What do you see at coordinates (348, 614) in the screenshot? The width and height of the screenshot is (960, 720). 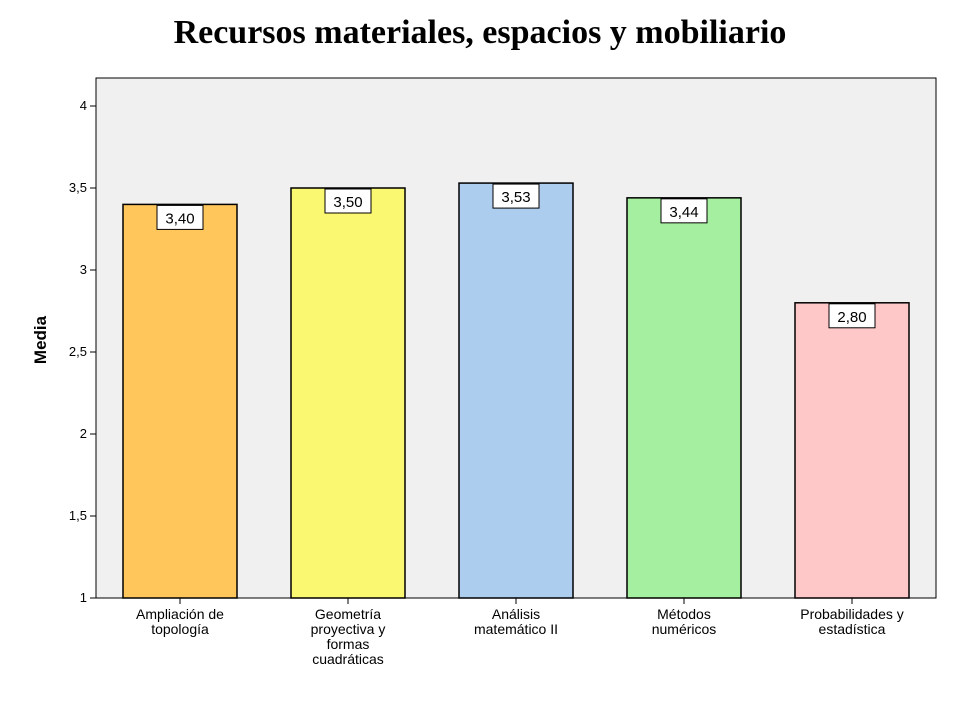 I see `x-tick-label: Geometría` at bounding box center [348, 614].